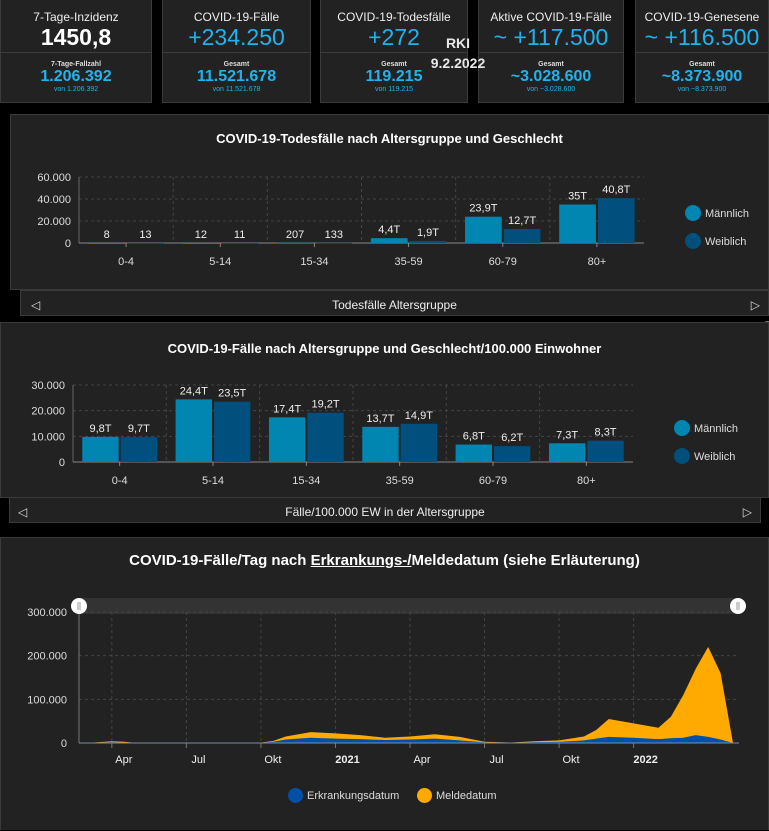 The width and height of the screenshot is (769, 831). What do you see at coordinates (419, 416) in the screenshot?
I see `data-label: 14,9T` at bounding box center [419, 416].